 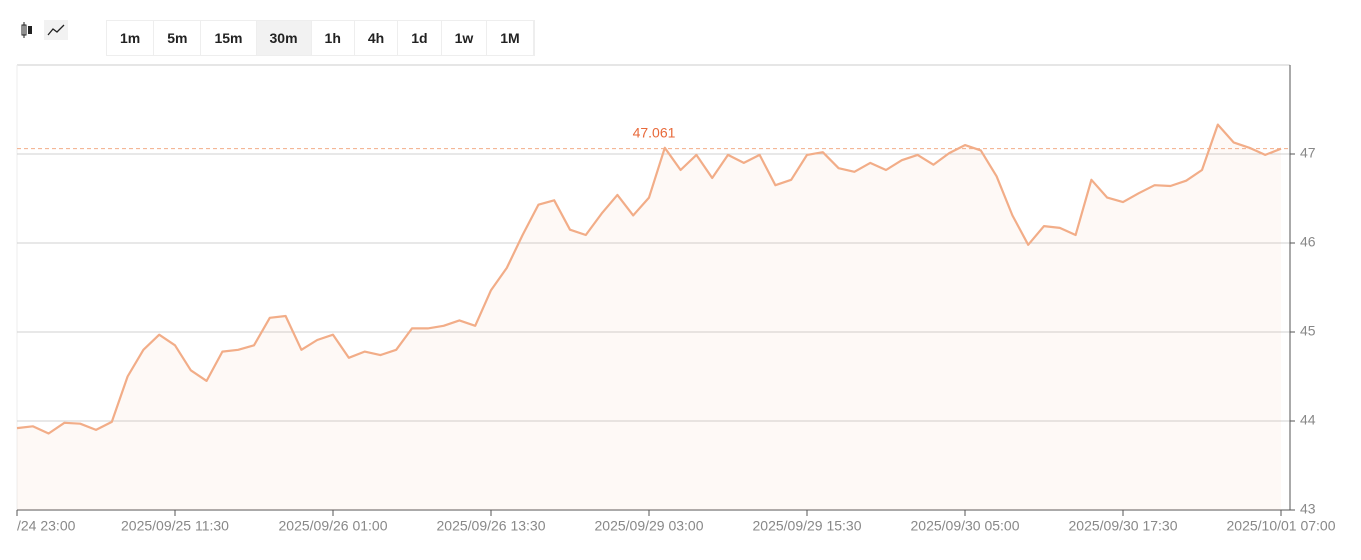 What do you see at coordinates (965, 526) in the screenshot?
I see `x-tick-label: 2025/09/30 05:00` at bounding box center [965, 526].